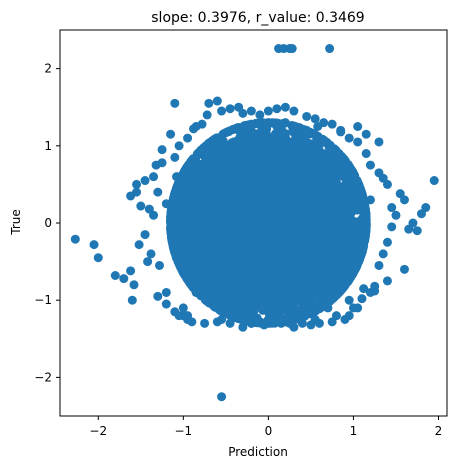  I want to click on chart-title: slope: 0.3976, r_value: 0.3469, so click(257, 18).